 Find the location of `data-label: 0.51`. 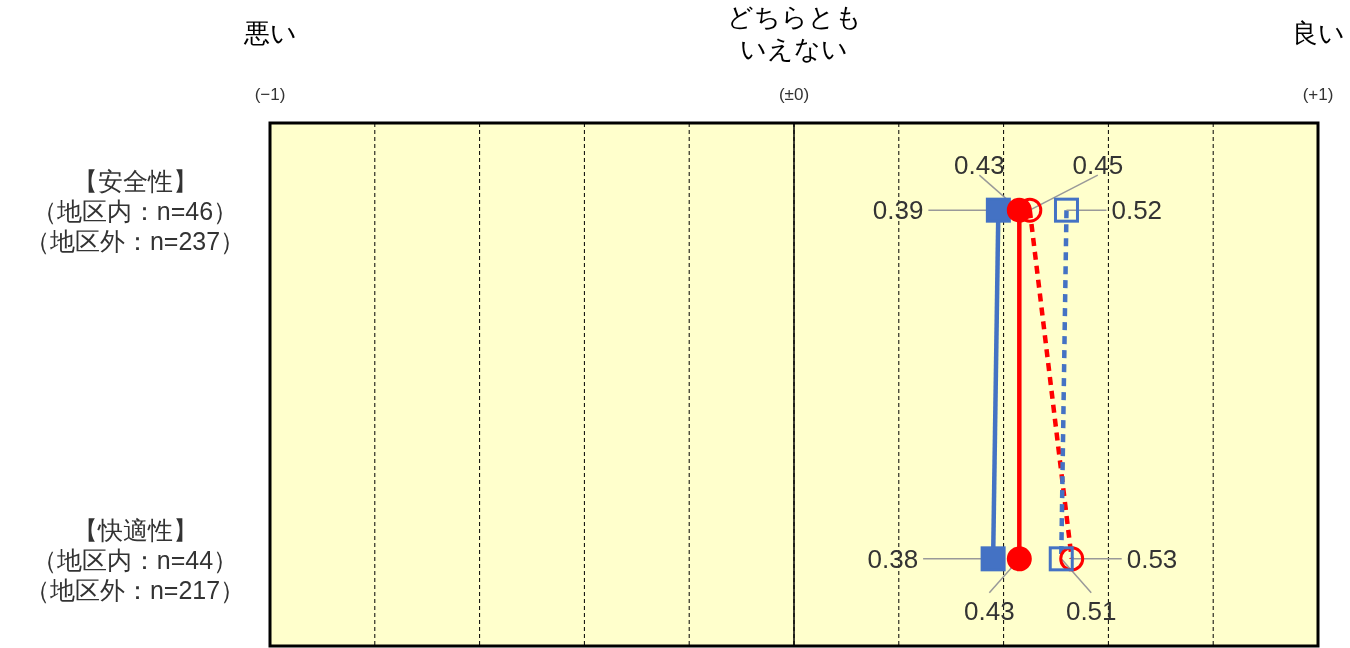

data-label: 0.51 is located at coordinates (1091, 610).